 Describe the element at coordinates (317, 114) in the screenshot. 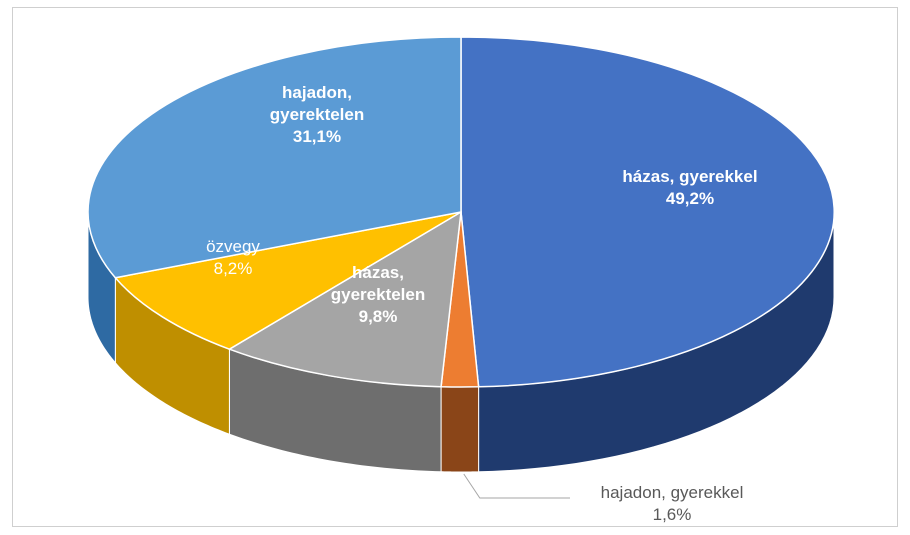

I see `slice-label-4: hajadon, gyerektelen 31,1%` at that location.